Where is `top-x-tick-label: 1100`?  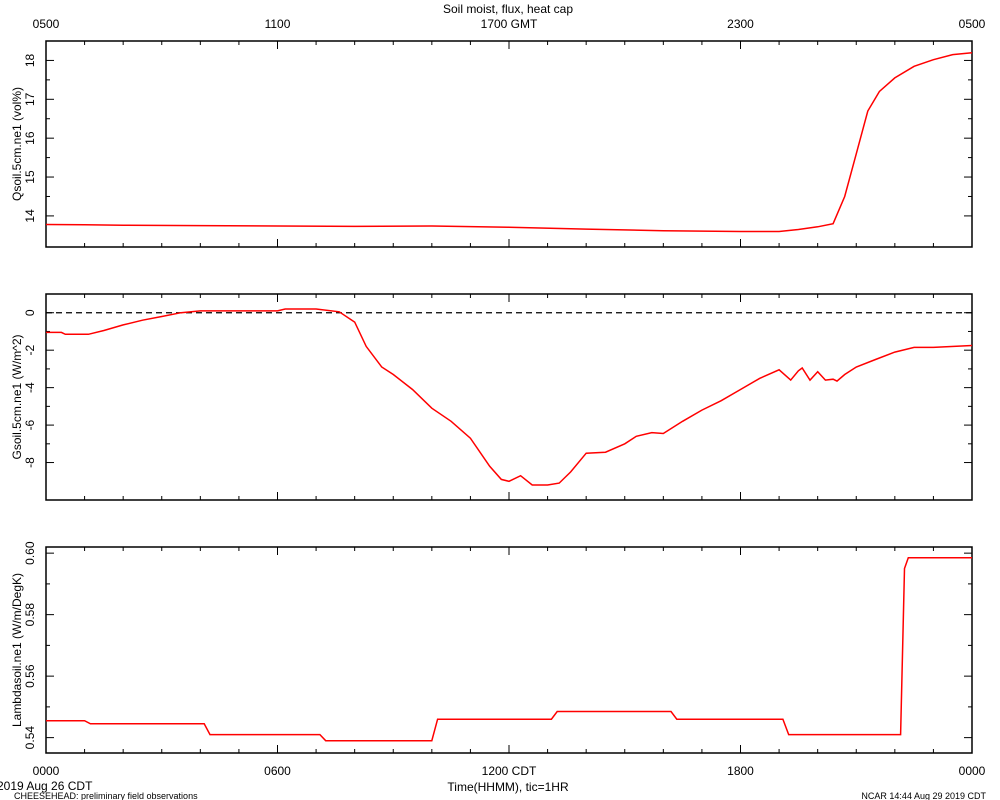 top-x-tick-label: 1100 is located at coordinates (278, 24).